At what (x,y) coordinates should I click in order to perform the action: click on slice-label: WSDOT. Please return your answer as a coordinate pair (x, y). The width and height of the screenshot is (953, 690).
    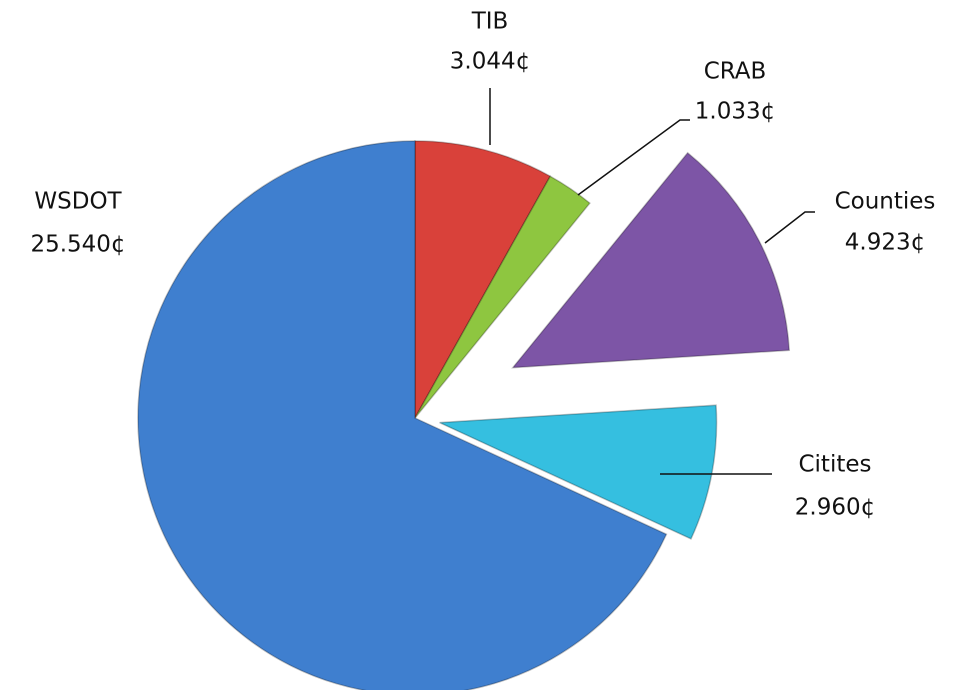
    Looking at the image, I should click on (78, 202).